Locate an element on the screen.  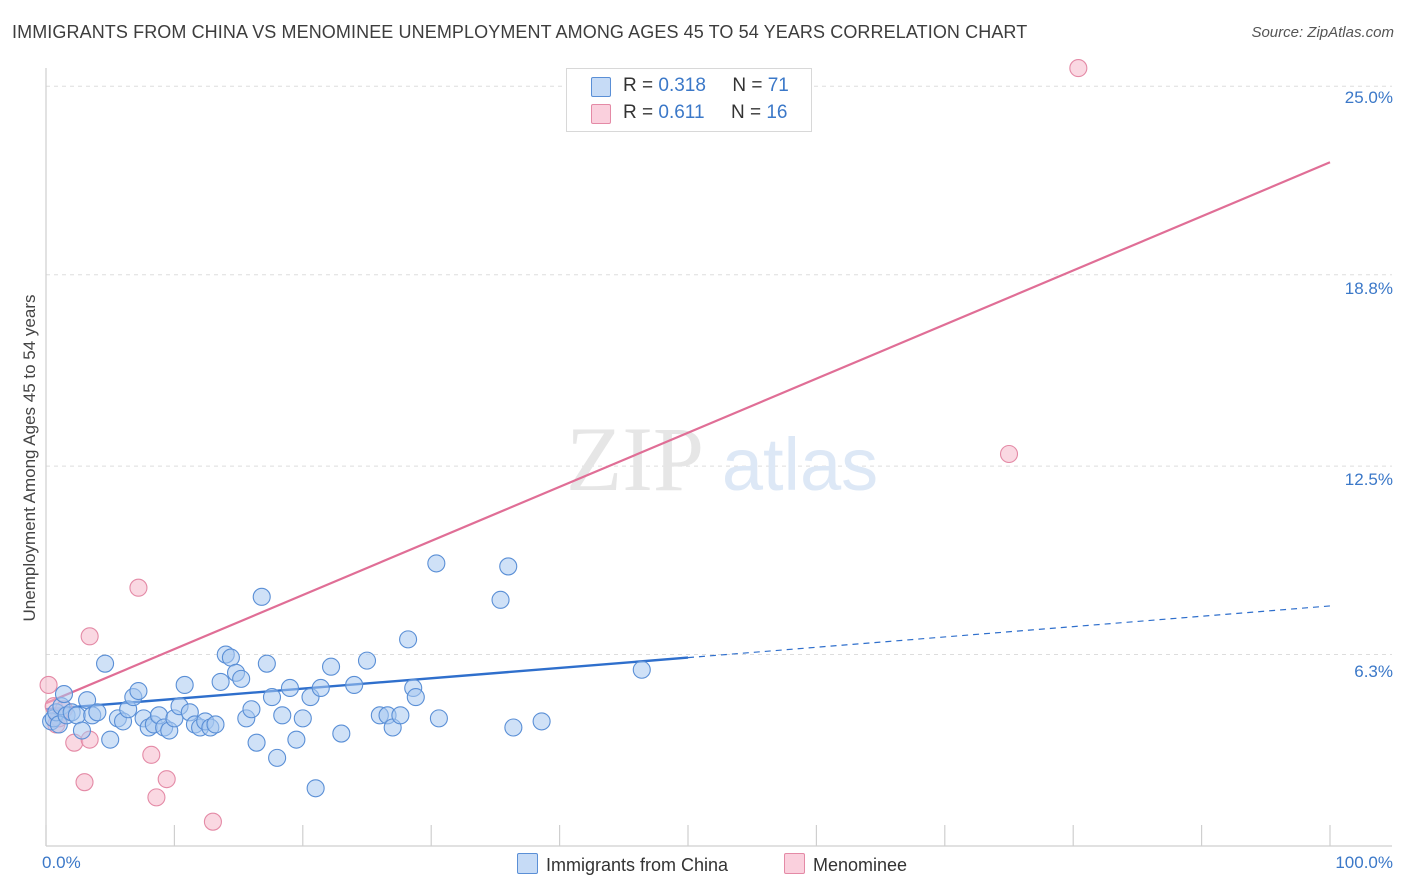
watermark-atlas: atlas is located at coordinates (800, 464).